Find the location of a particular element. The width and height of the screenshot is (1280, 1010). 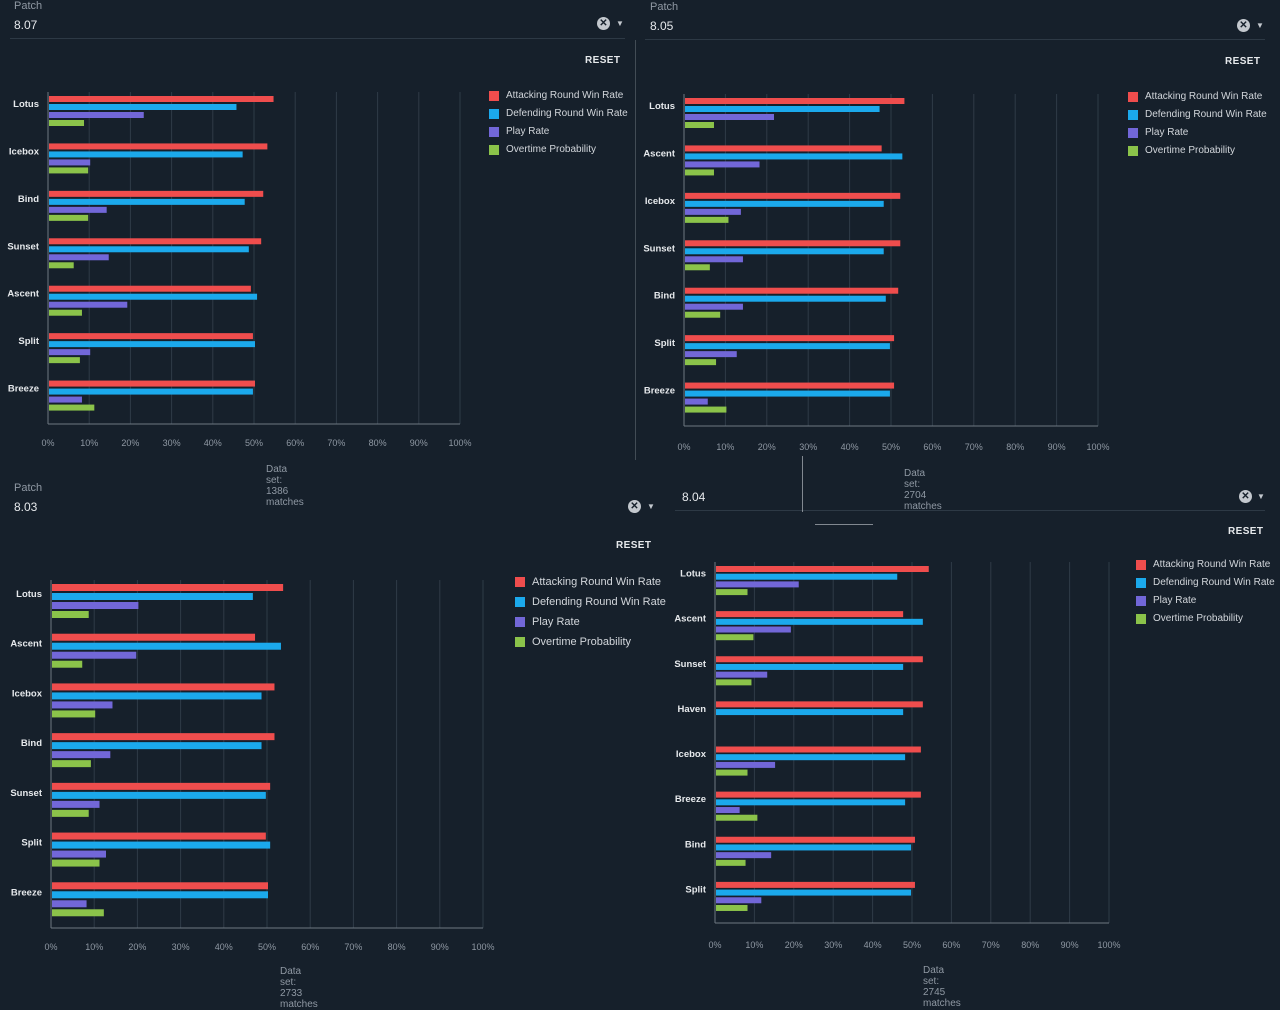

x-tick-label: 70% is located at coordinates (974, 447).